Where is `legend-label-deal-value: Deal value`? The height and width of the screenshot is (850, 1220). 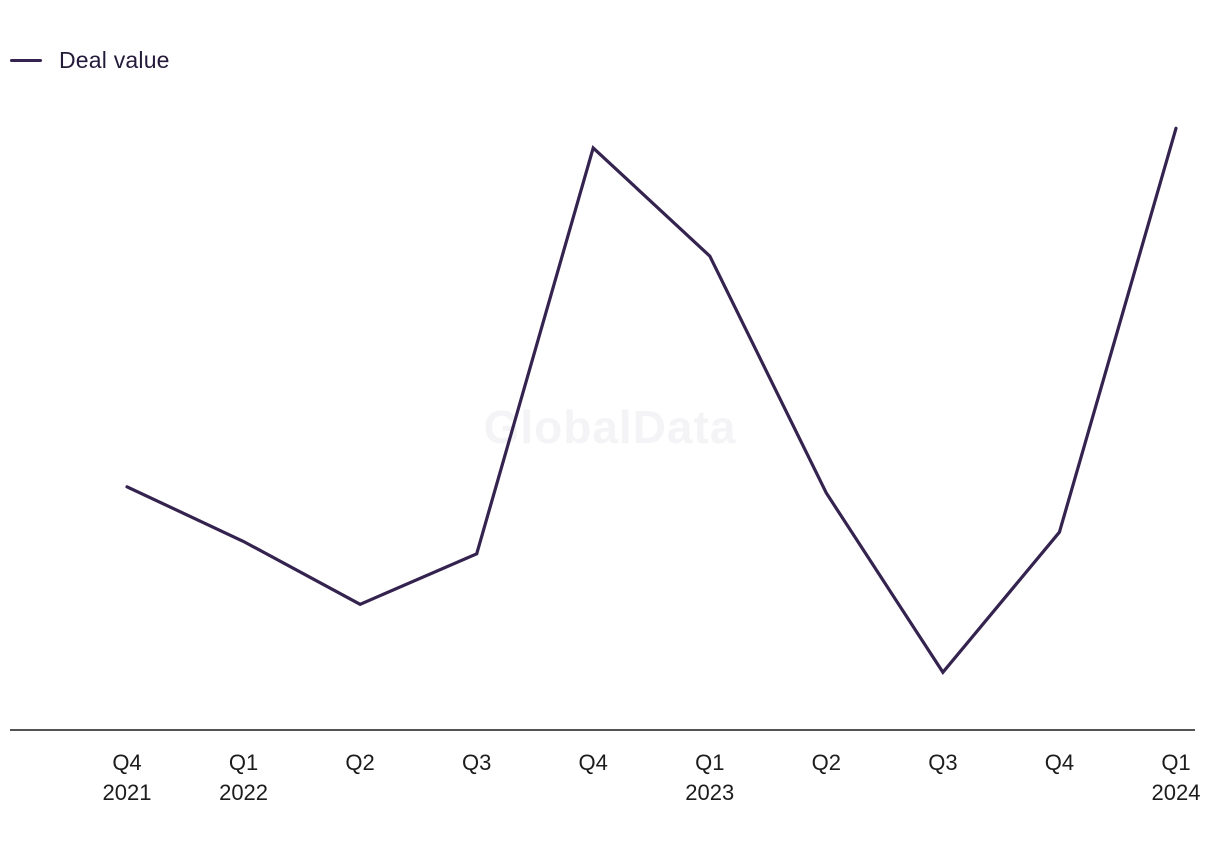
legend-label-deal-value: Deal value is located at coordinates (114, 60).